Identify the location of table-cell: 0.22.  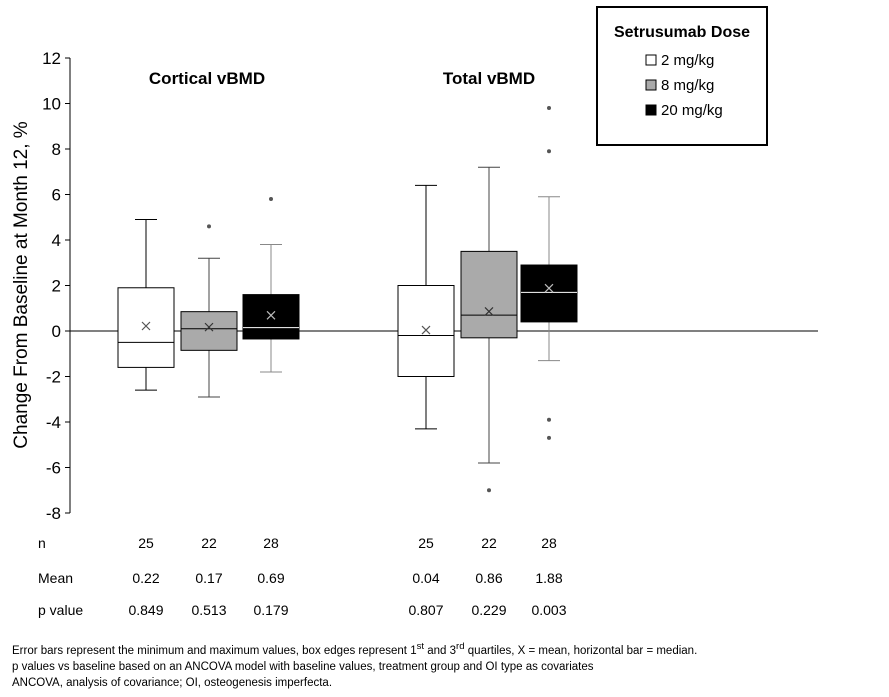
(145, 578).